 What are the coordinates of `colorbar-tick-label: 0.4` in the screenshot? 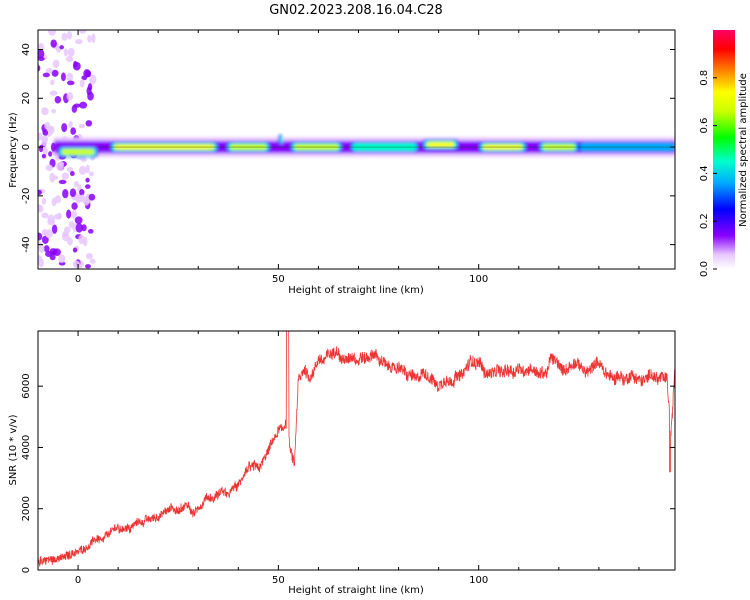 It's located at (704, 173).